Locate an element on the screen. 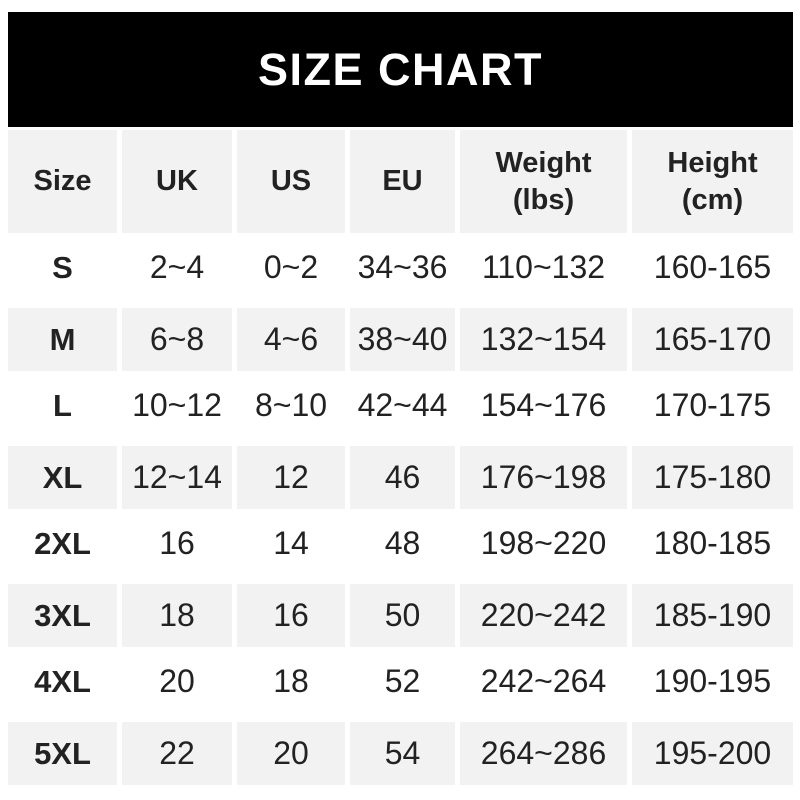 Image resolution: width=800 pixels, height=800 pixels. eu-cell: 54 is located at coordinates (402, 750).